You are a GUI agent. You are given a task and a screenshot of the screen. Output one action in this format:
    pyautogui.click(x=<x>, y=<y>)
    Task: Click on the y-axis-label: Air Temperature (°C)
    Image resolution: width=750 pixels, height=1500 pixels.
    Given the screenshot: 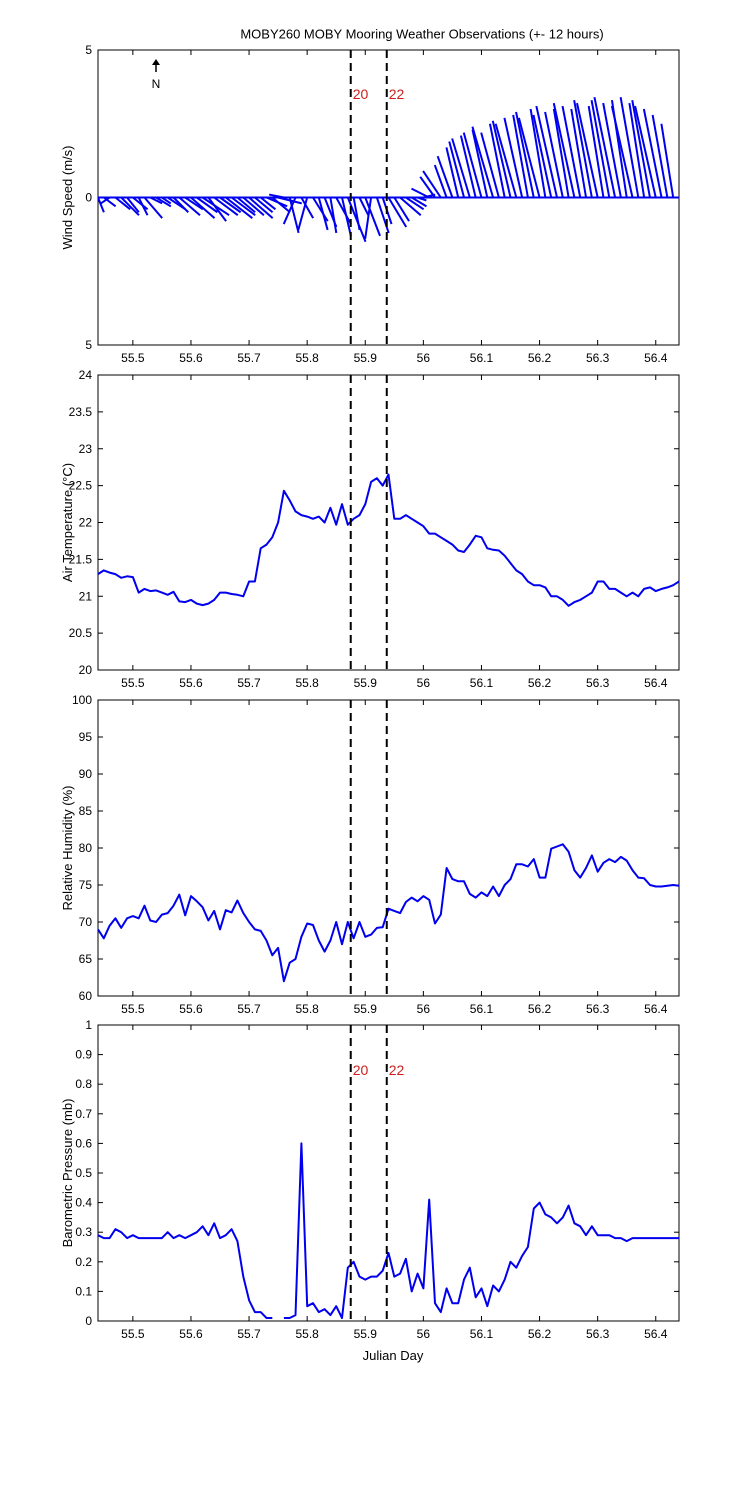 What is the action you would take?
    pyautogui.click(x=67, y=522)
    